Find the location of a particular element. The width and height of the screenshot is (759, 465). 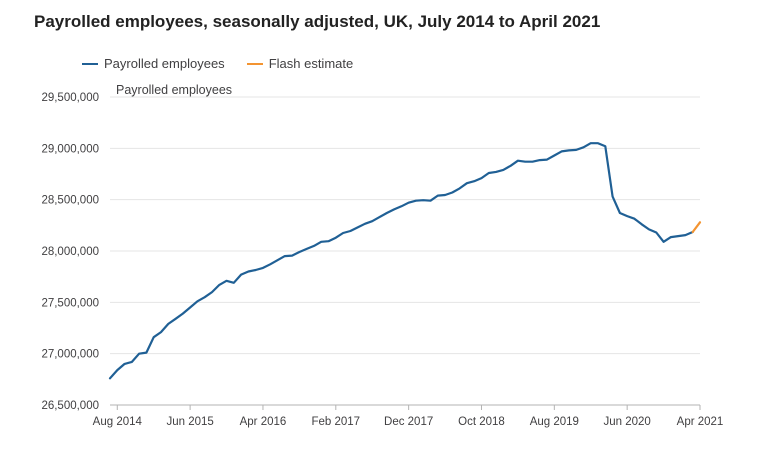

x-tick-label: Oct 2018 is located at coordinates (481, 422).